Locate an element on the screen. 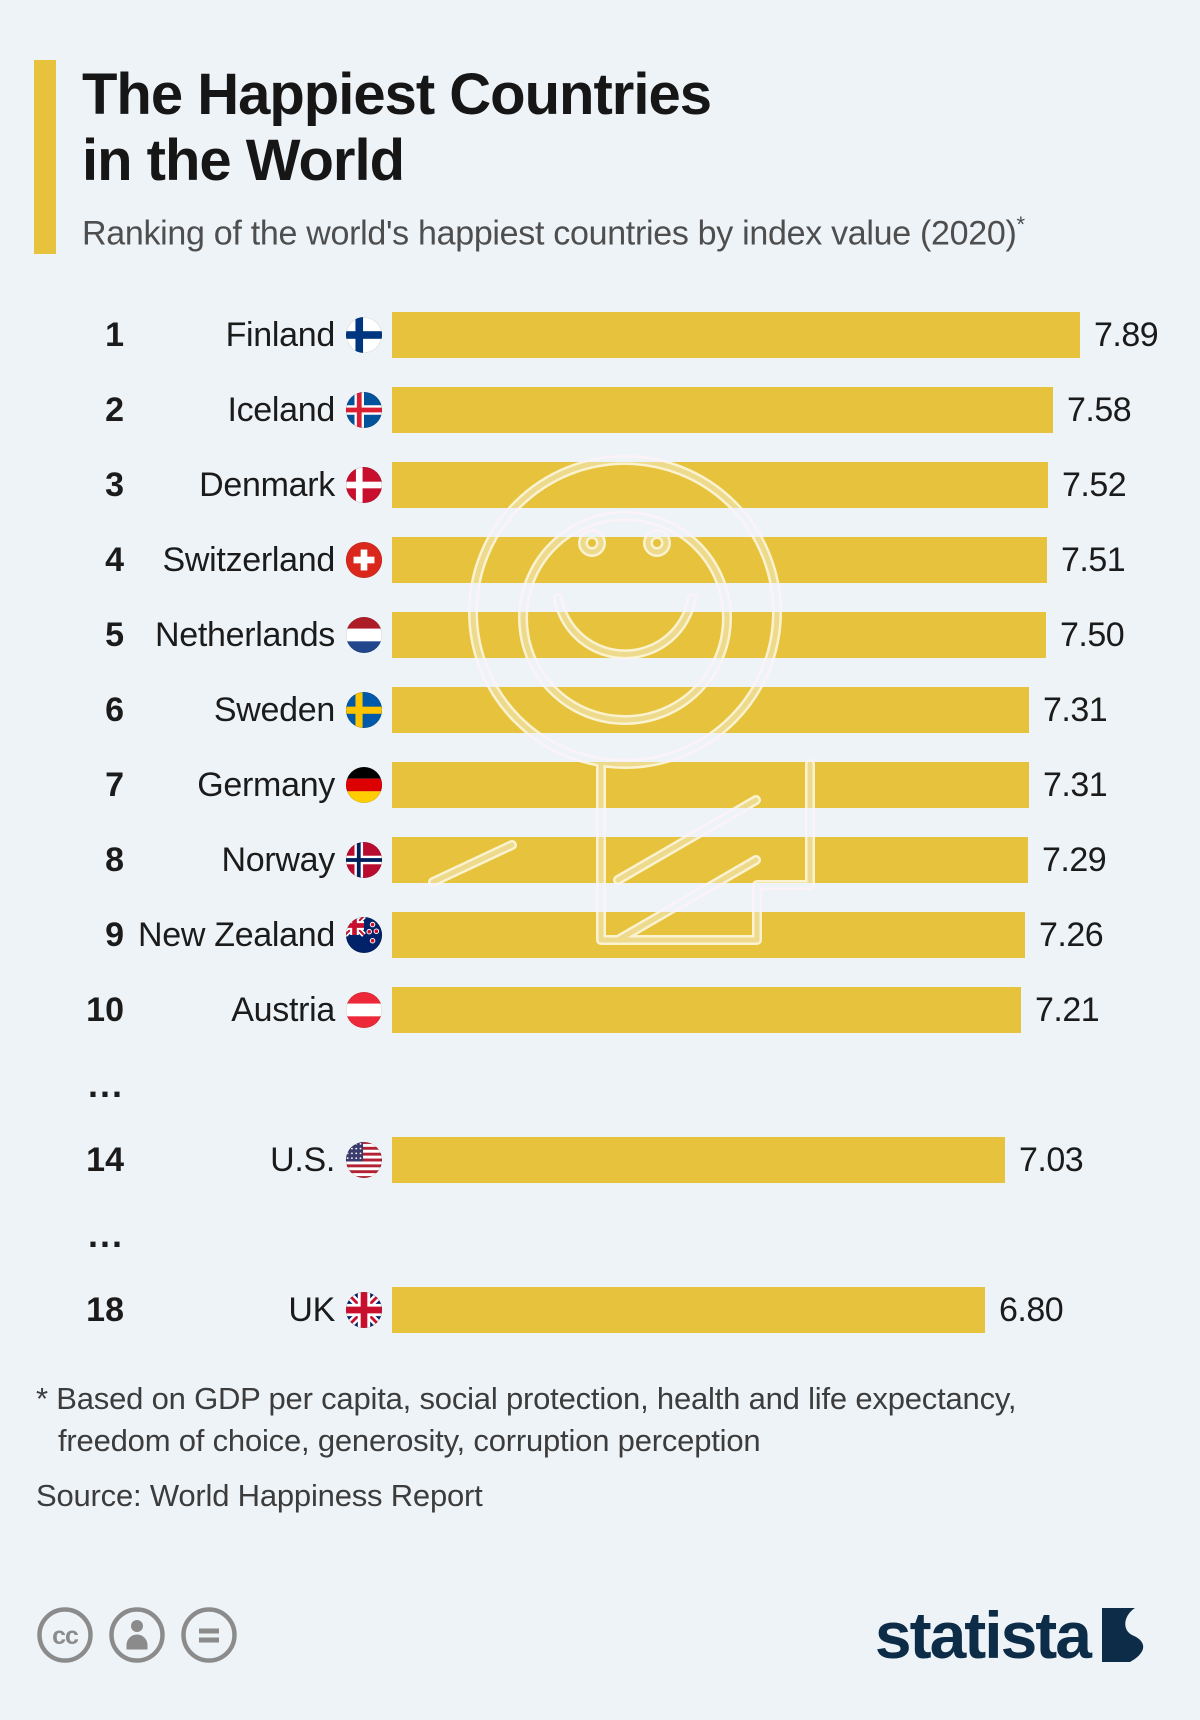 This screenshot has height=1720, width=1200. chart-row: 5 Netherlands 7.50 is located at coordinates (600, 635).